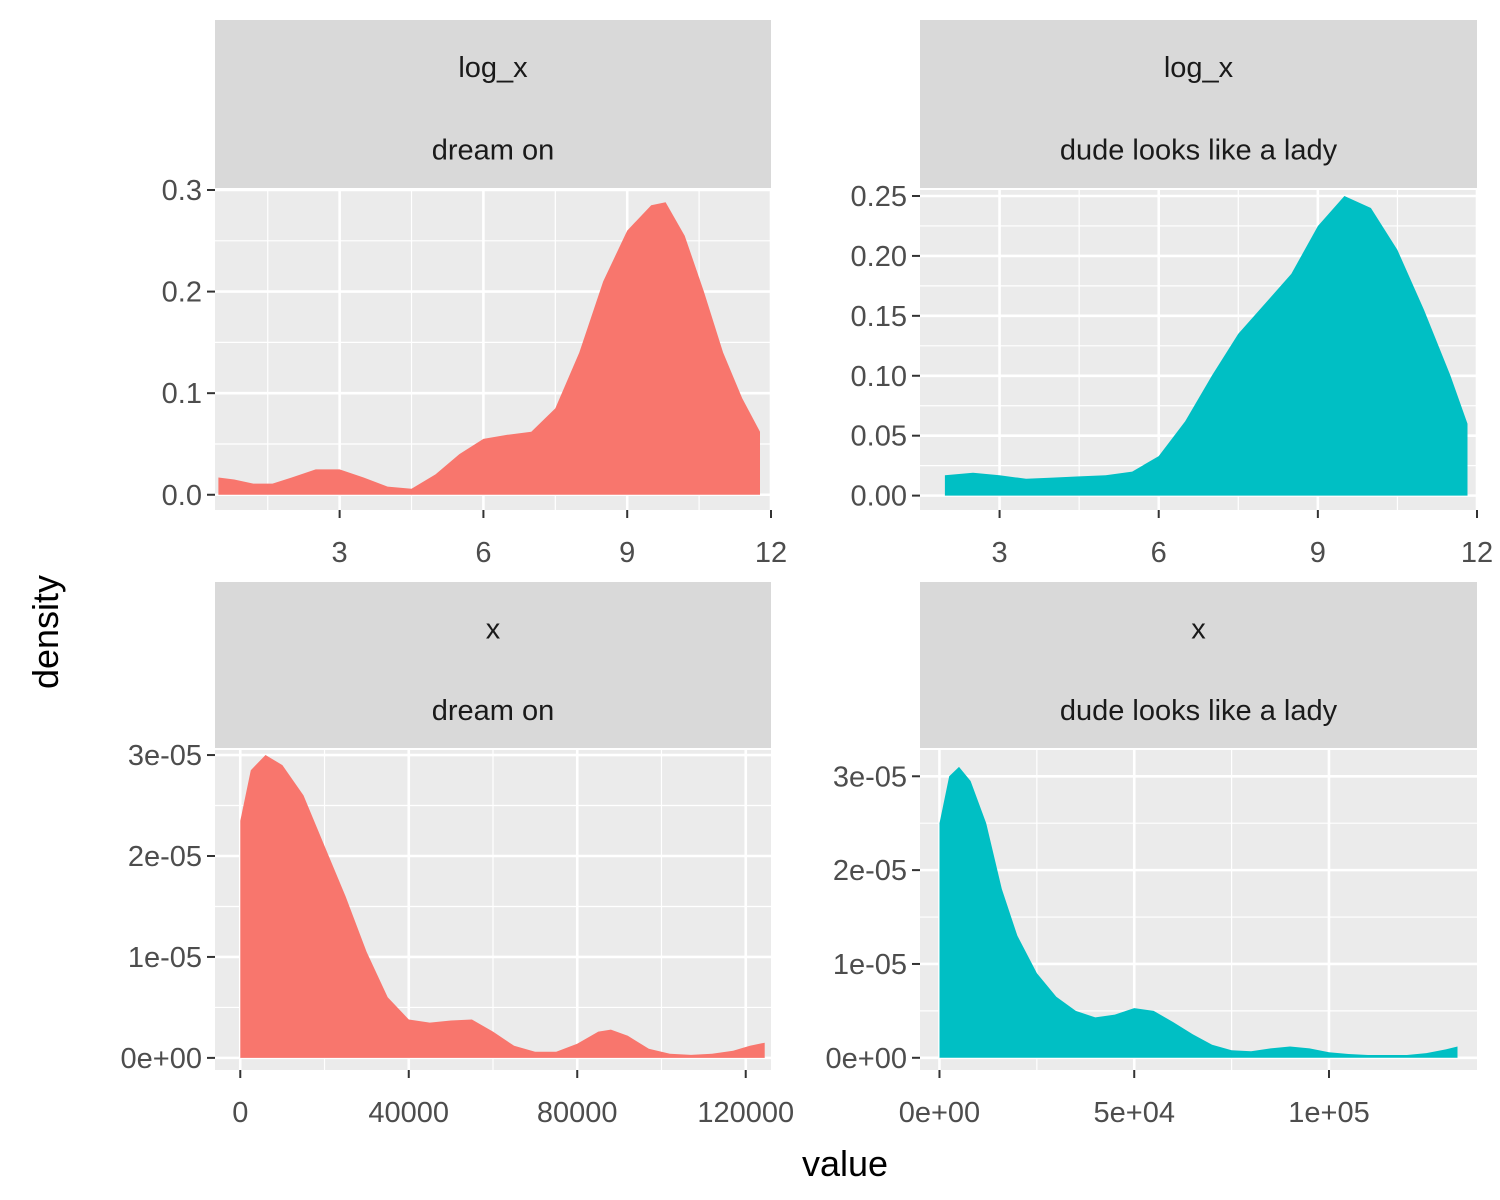 The image size is (1500, 1200). What do you see at coordinates (408, 1113) in the screenshot?
I see `x-tick-label: 40000` at bounding box center [408, 1113].